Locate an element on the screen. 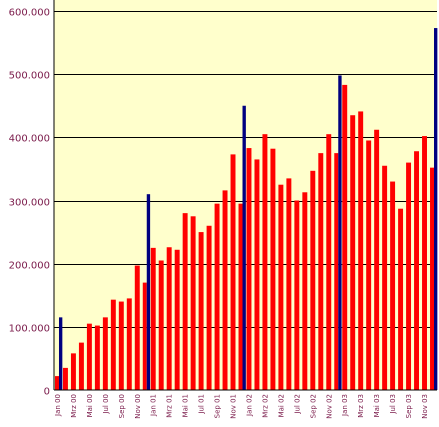 This screenshot has width=439, height=427. x-tick-label: Sep 00 is located at coordinates (122, 406).